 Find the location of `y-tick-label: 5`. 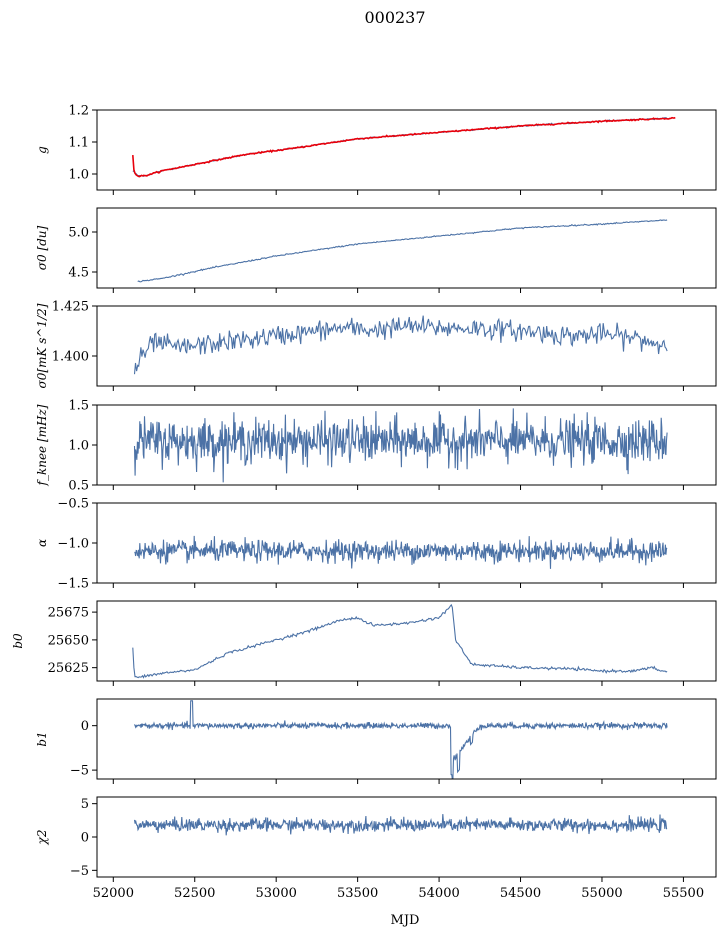

y-tick-label: 5 is located at coordinates (85, 804).